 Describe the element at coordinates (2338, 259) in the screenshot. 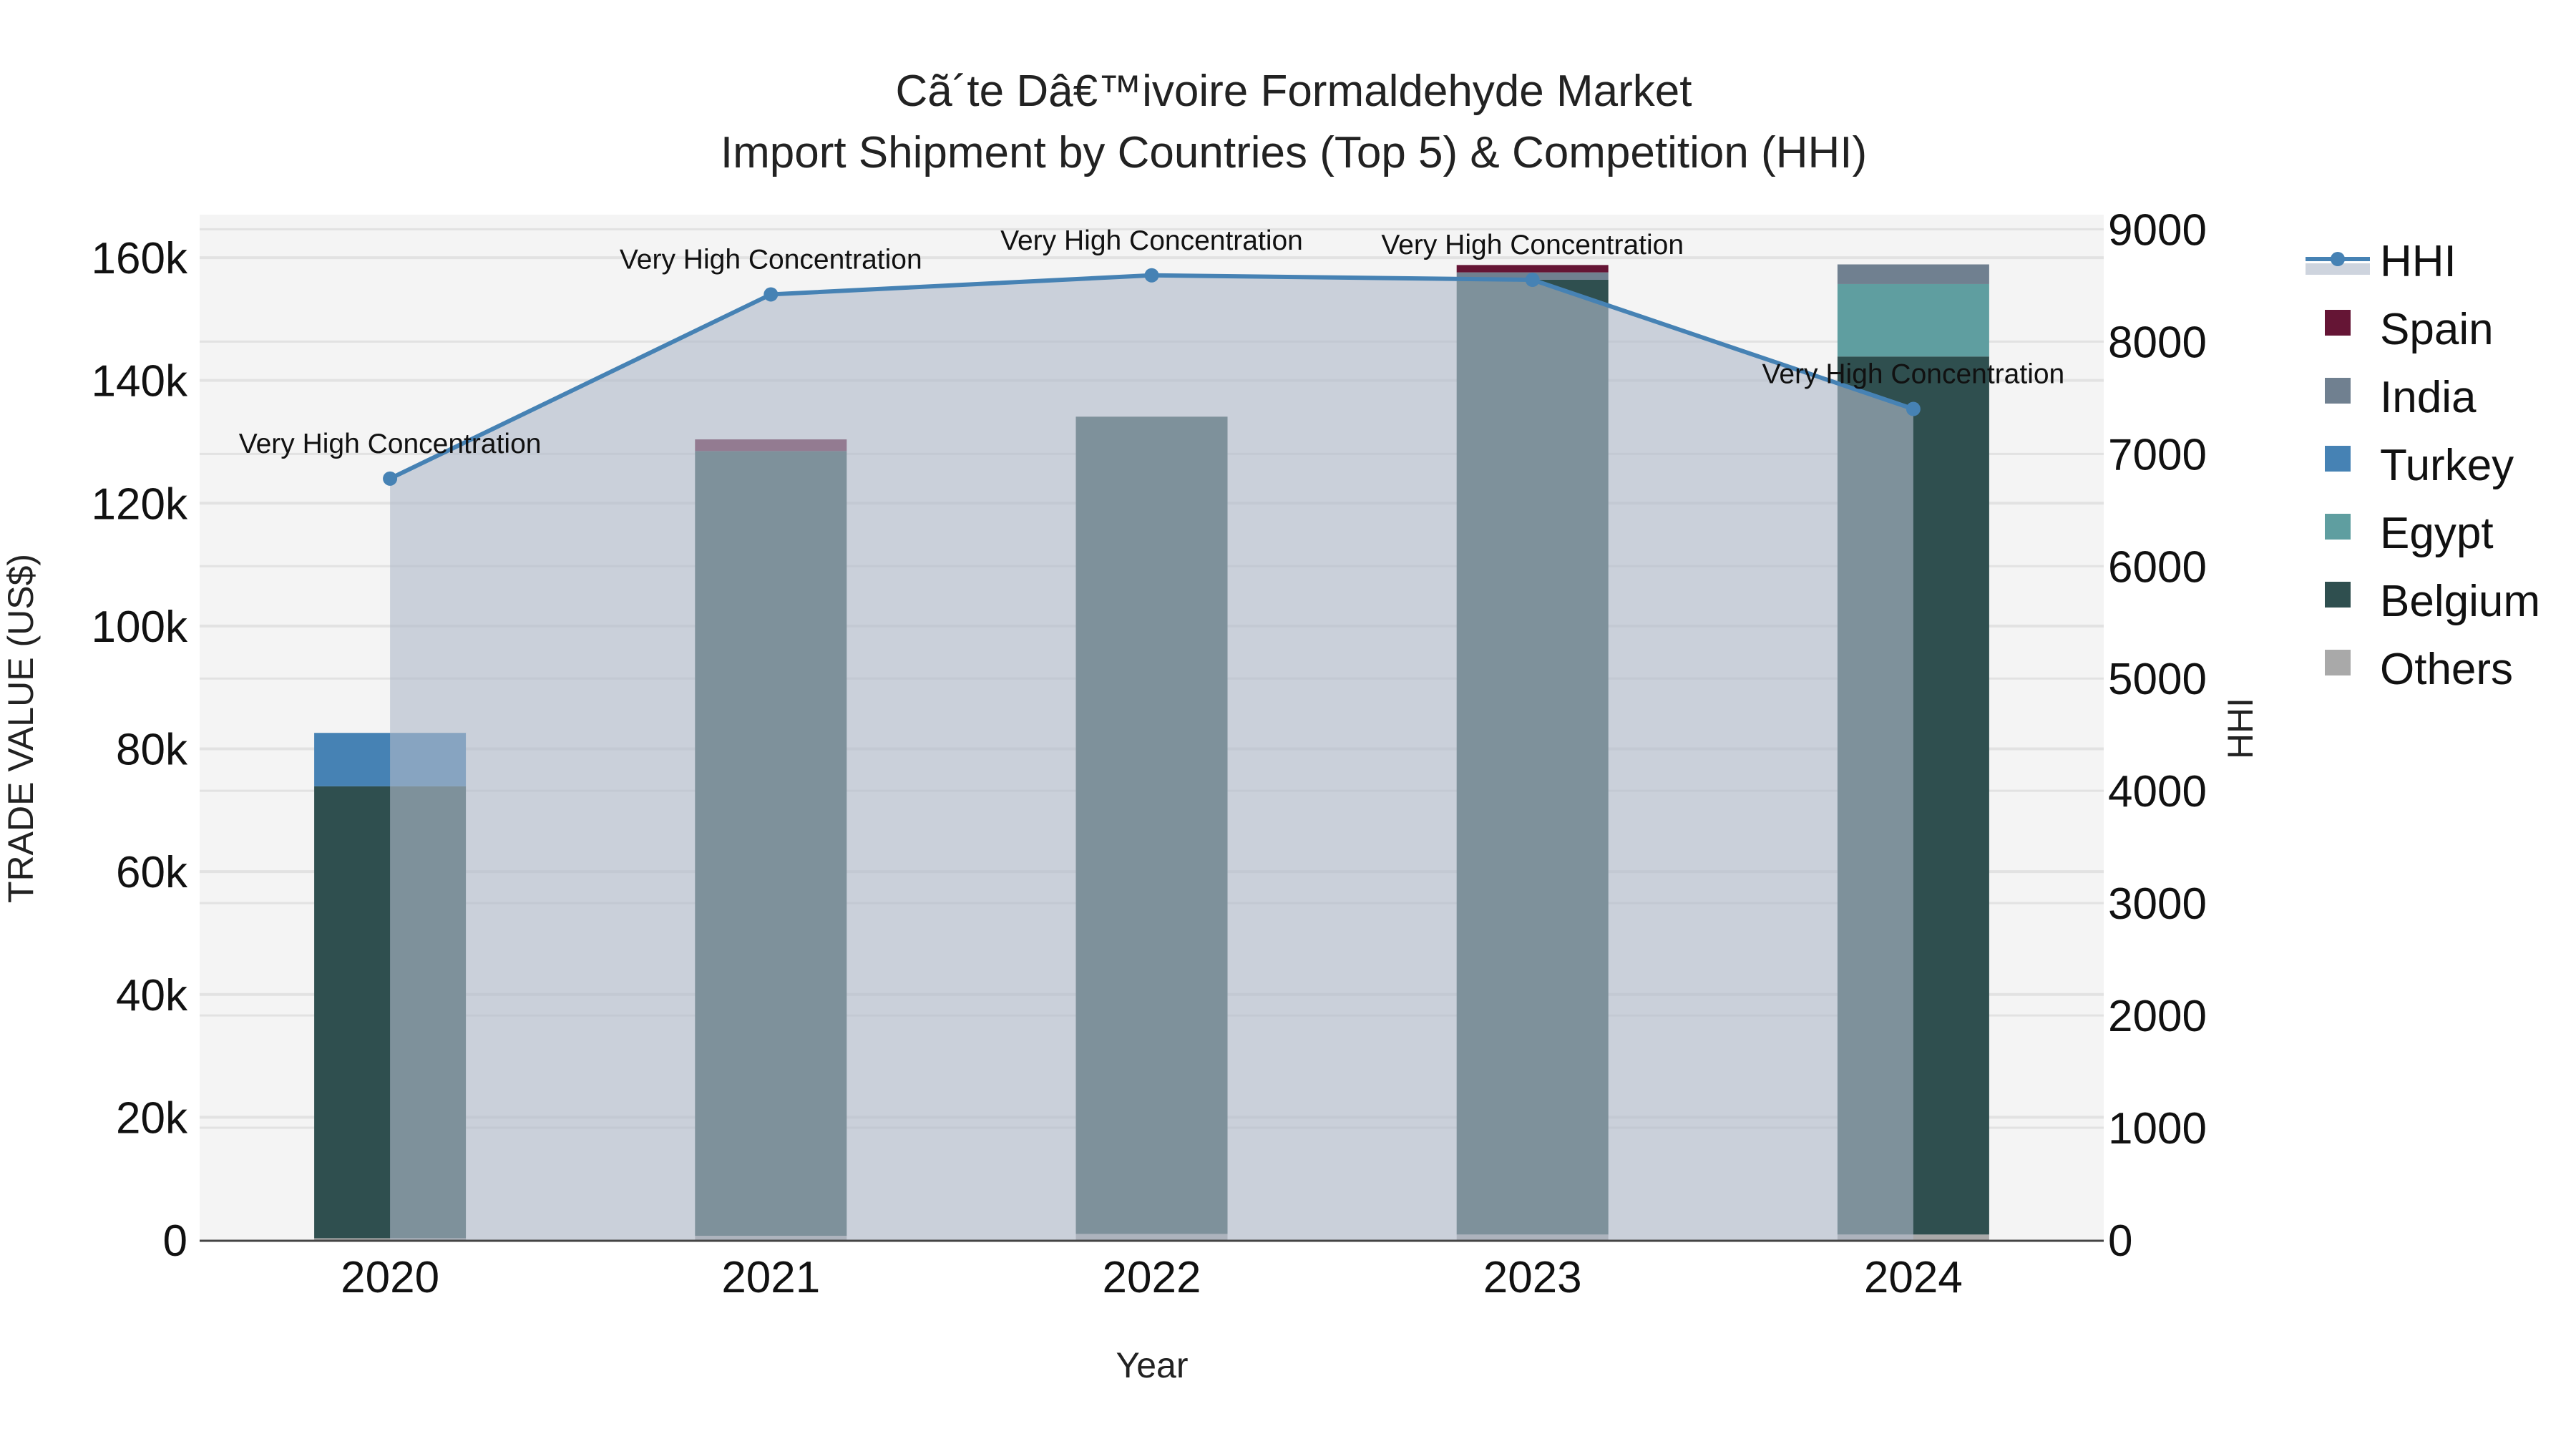

I see `hhi-legend-marker-icon` at that location.